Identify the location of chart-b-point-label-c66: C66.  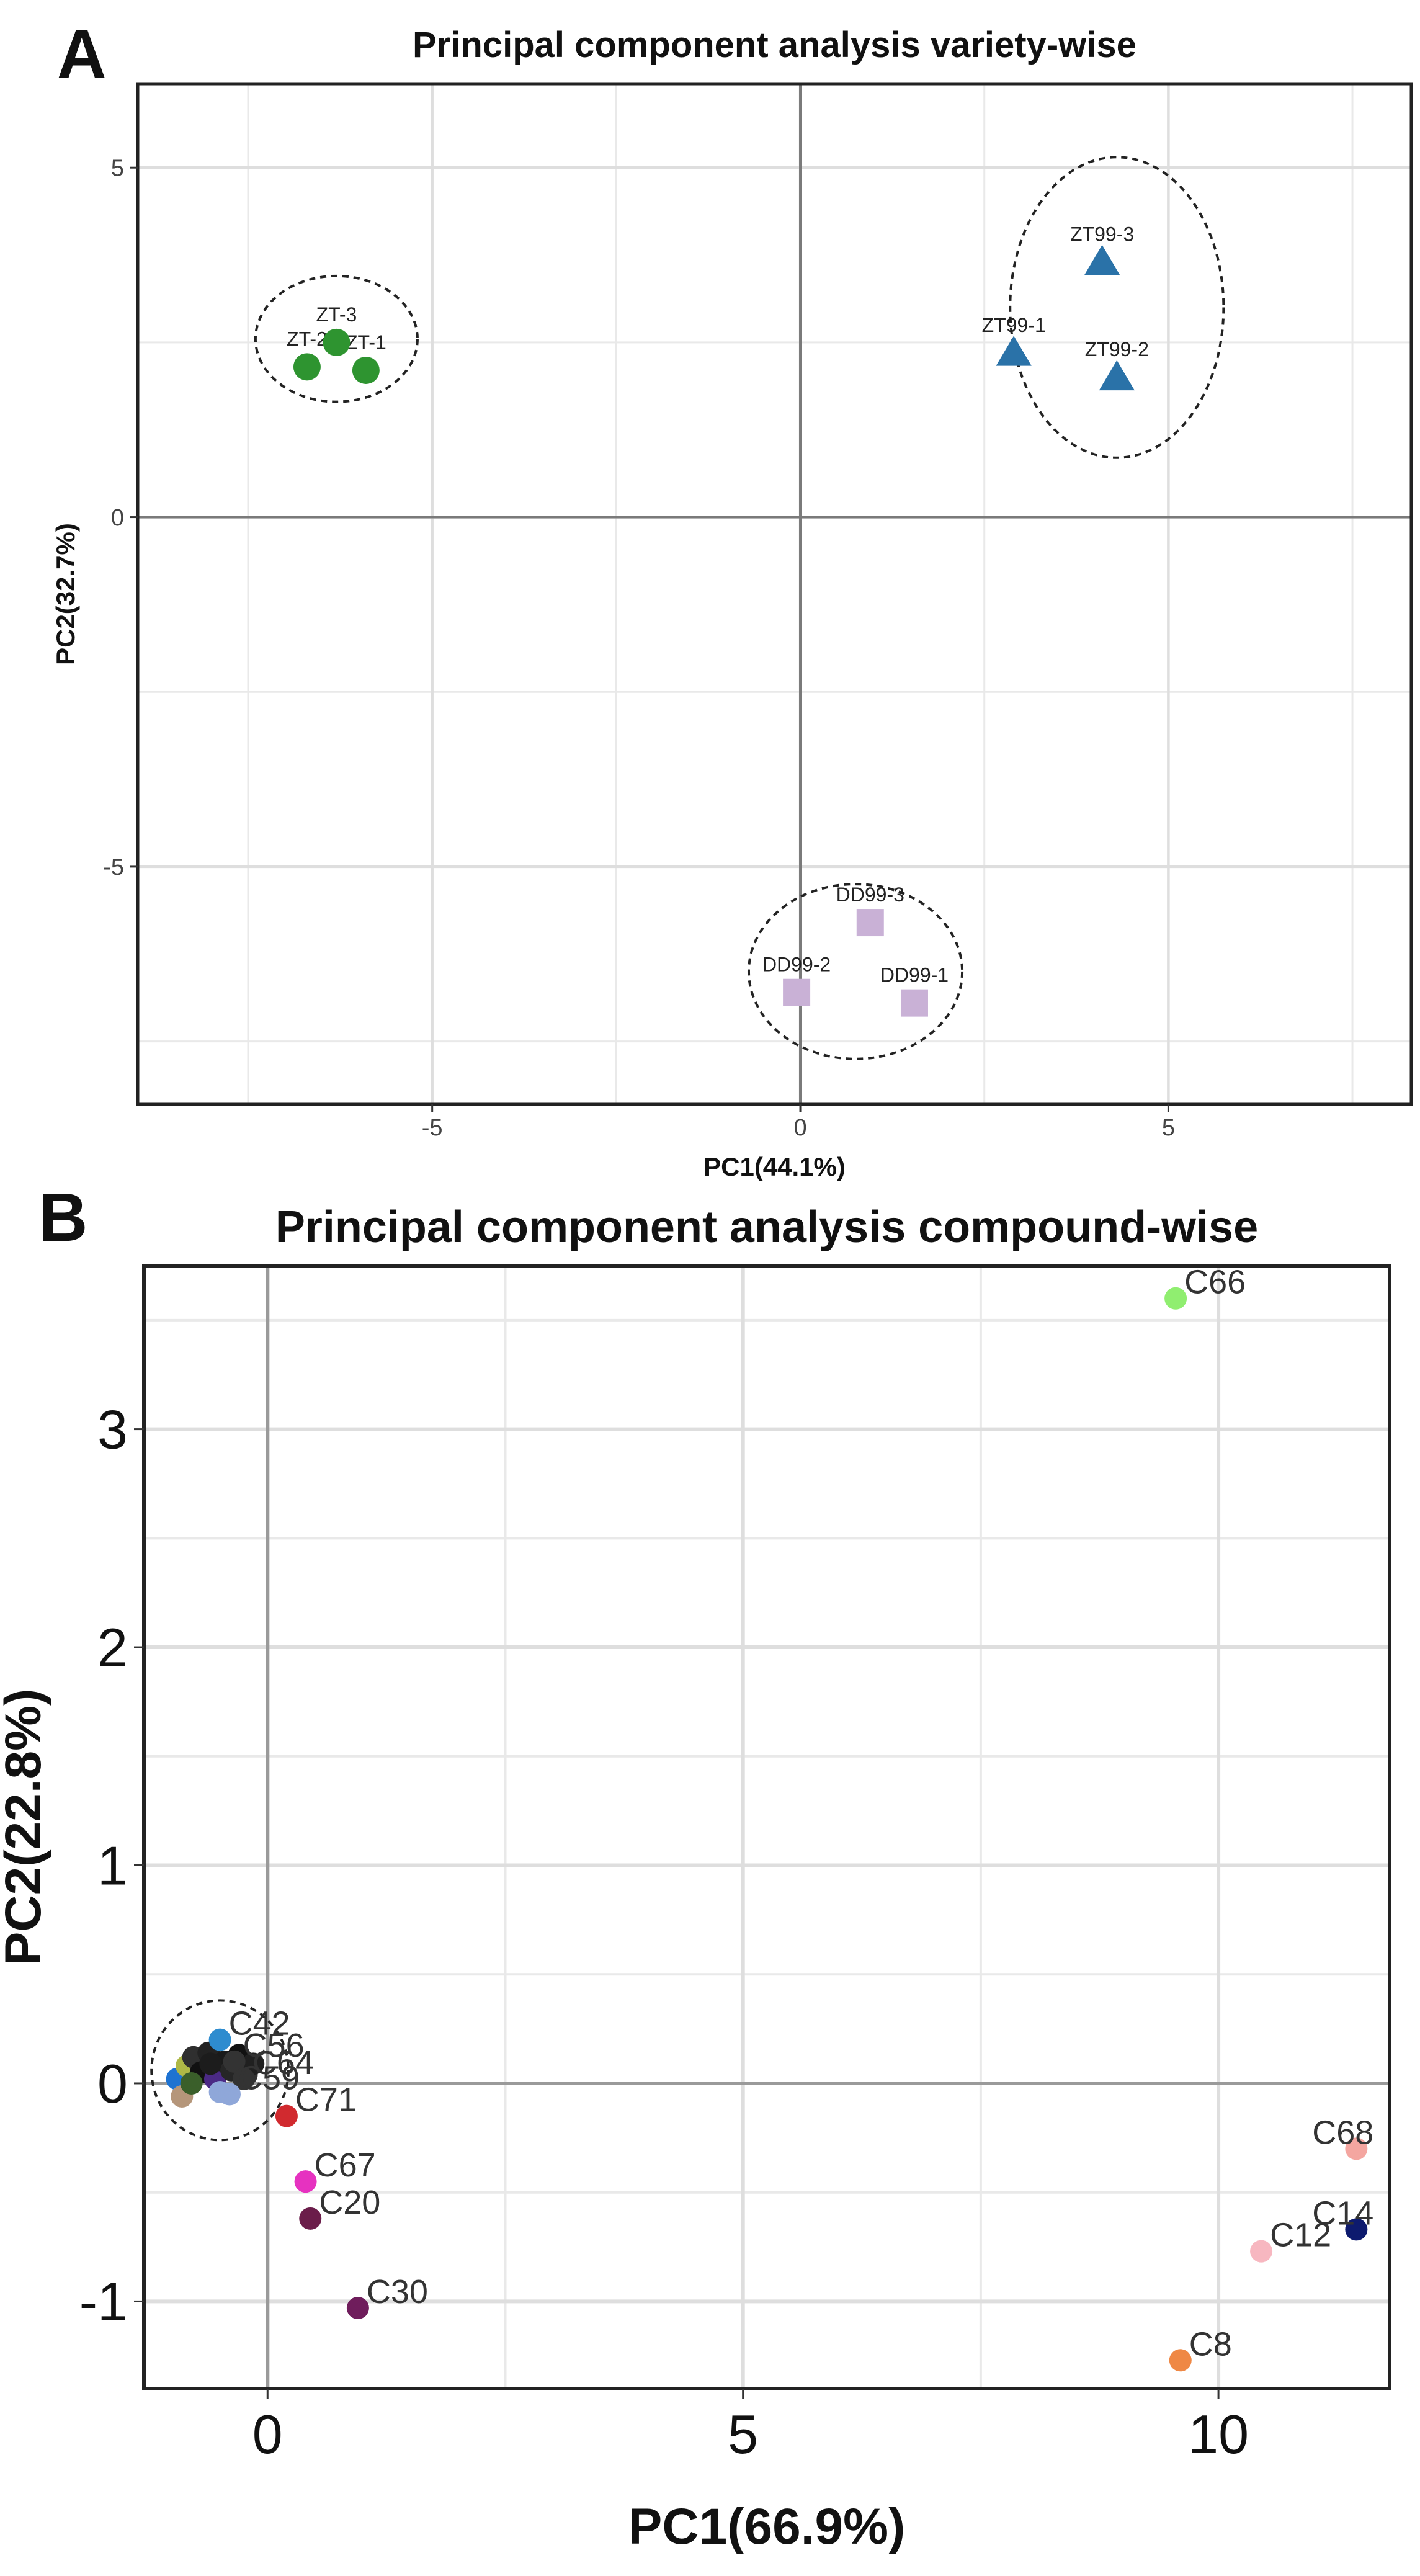
(1215, 1282).